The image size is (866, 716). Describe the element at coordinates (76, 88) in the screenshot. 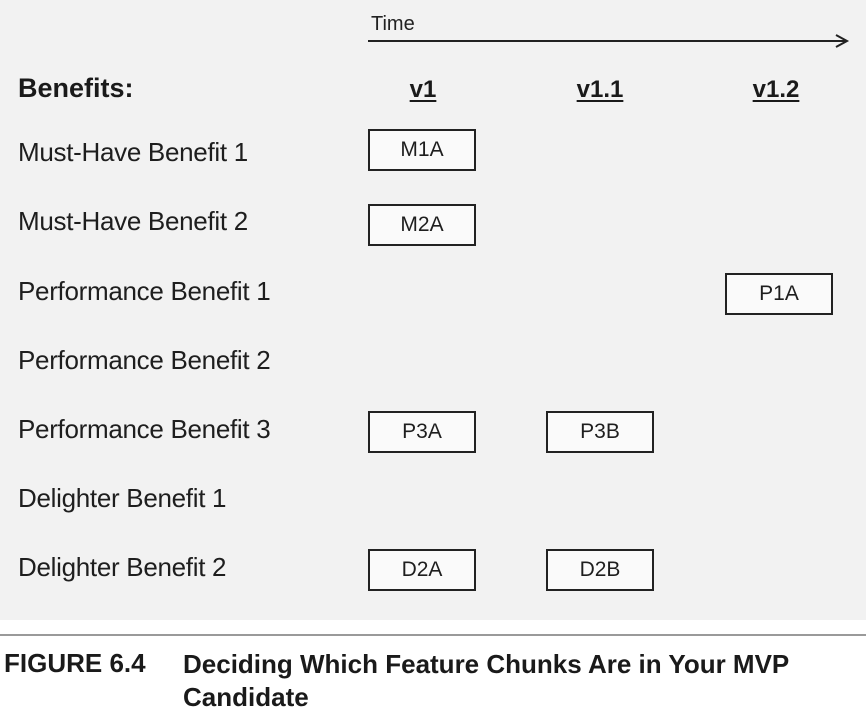

I see `benefits-heading: Benefits:` at that location.